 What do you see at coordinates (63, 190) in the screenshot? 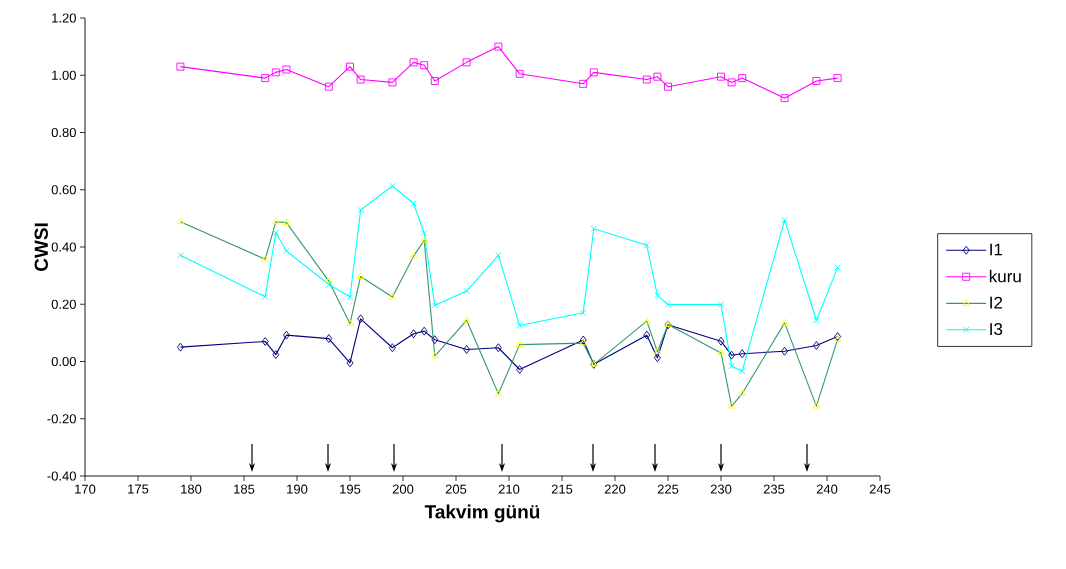
I see `y-tick-label: 0.60` at bounding box center [63, 190].